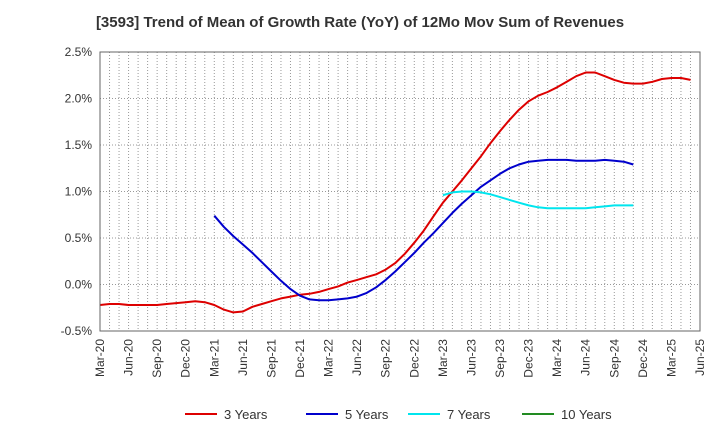  Describe the element at coordinates (300, 358) in the screenshot. I see `x-tick-label: Dec-21` at that location.